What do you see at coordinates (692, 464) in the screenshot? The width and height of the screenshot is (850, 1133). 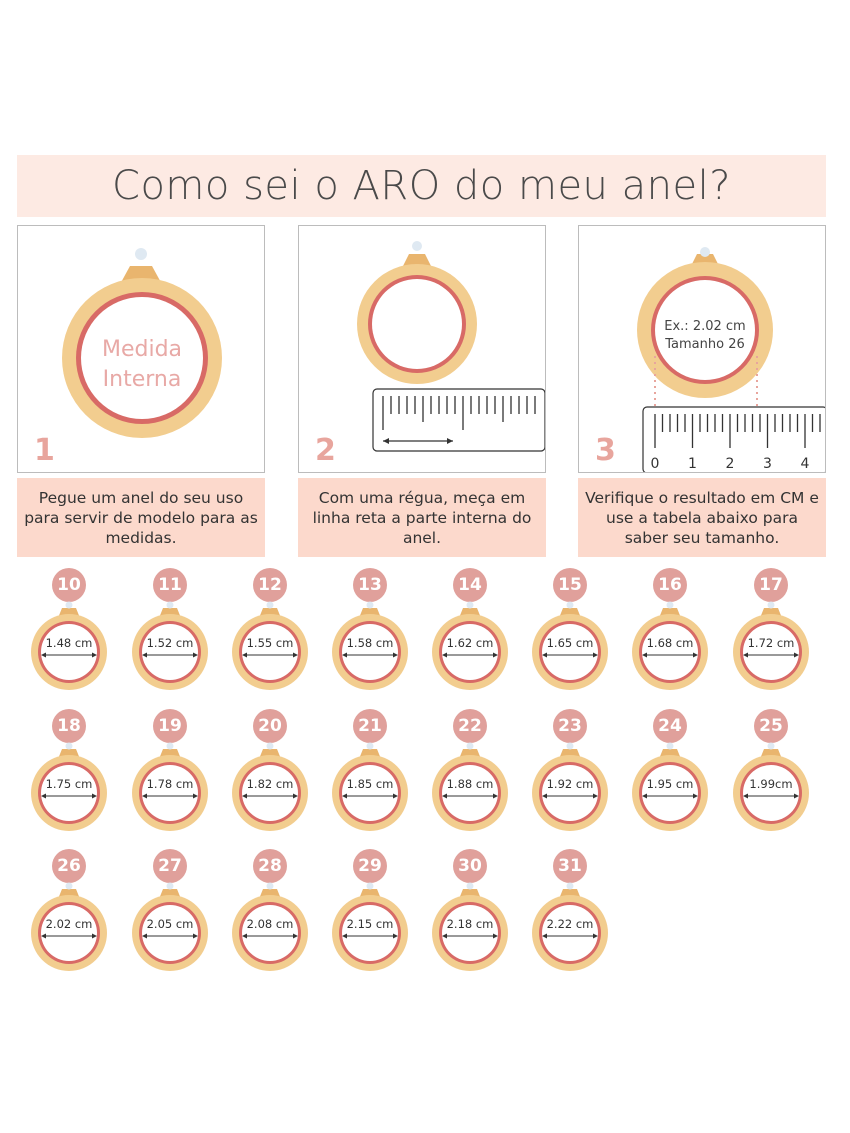 I see `ruler-label: 1` at bounding box center [692, 464].